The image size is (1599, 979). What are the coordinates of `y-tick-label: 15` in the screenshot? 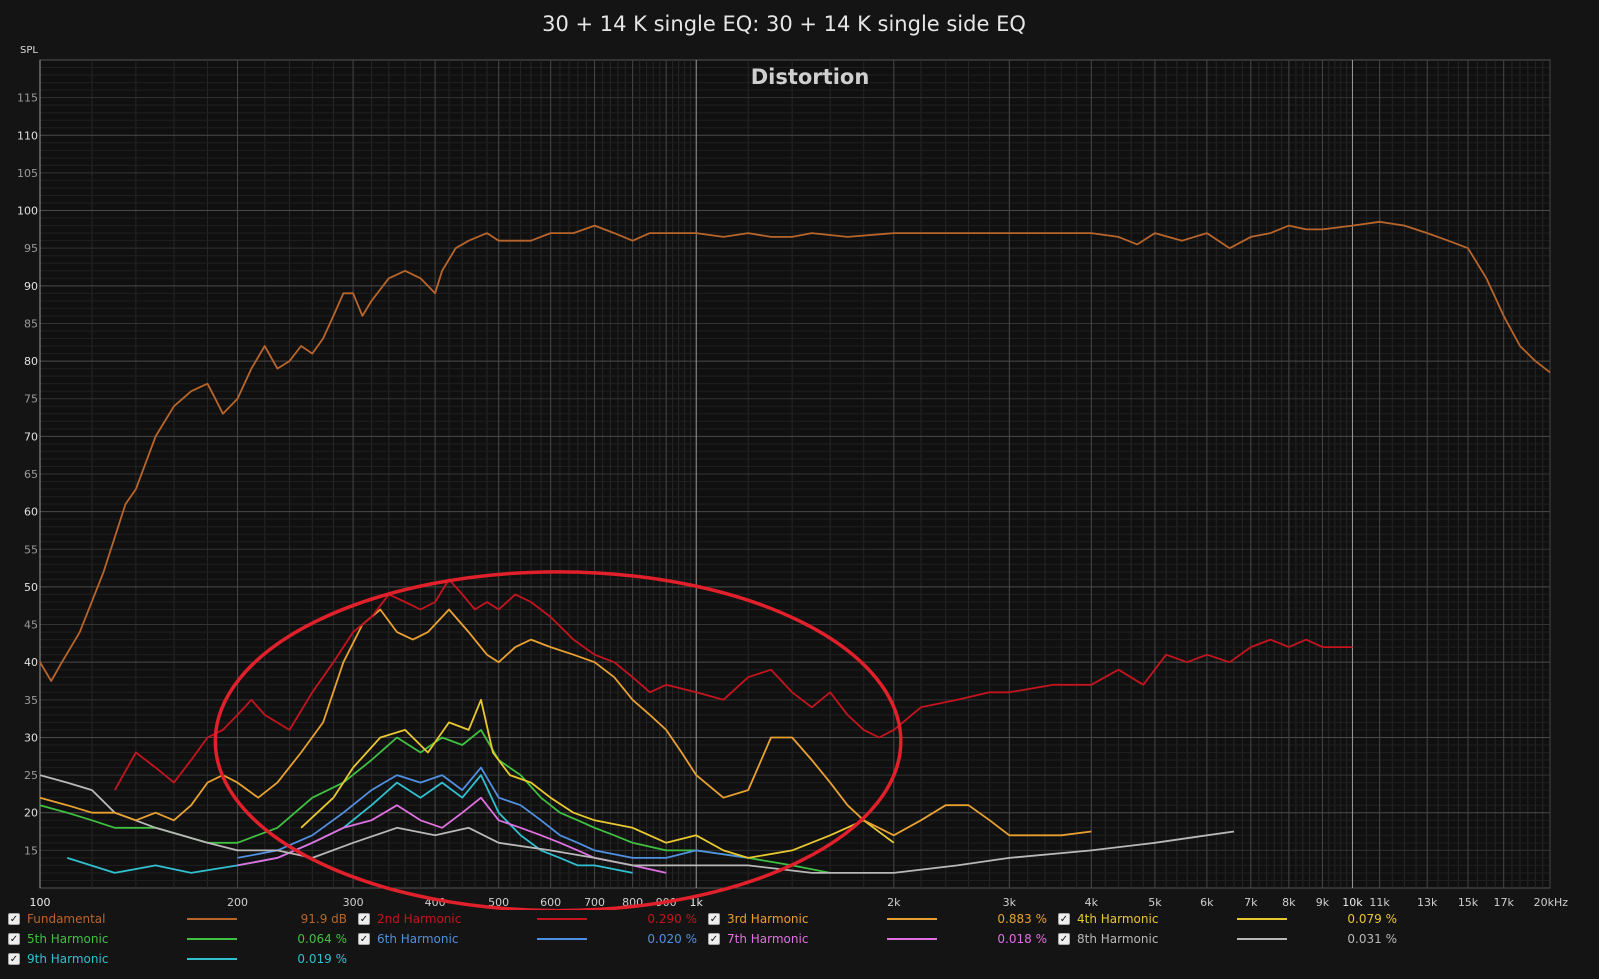 It's located at (31, 850).